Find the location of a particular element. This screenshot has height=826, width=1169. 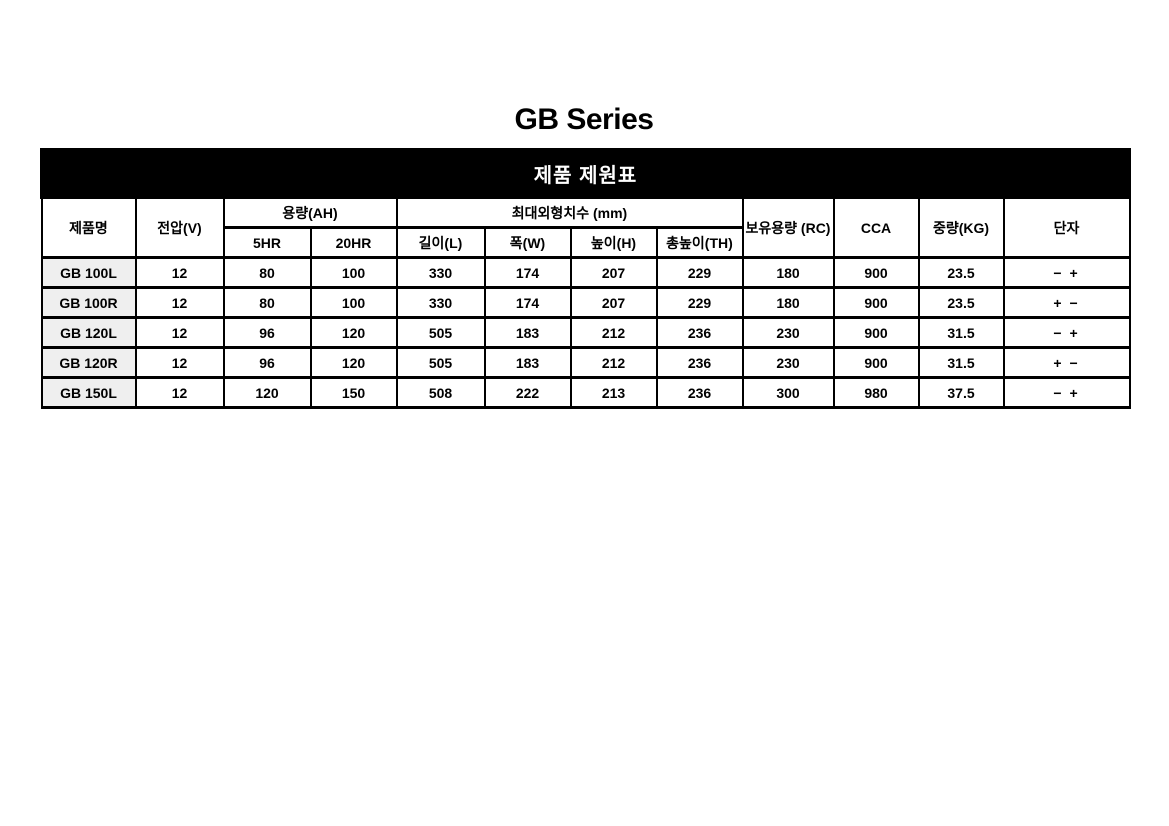

table-banner-row: 제품 제원표 is located at coordinates (585, 173).